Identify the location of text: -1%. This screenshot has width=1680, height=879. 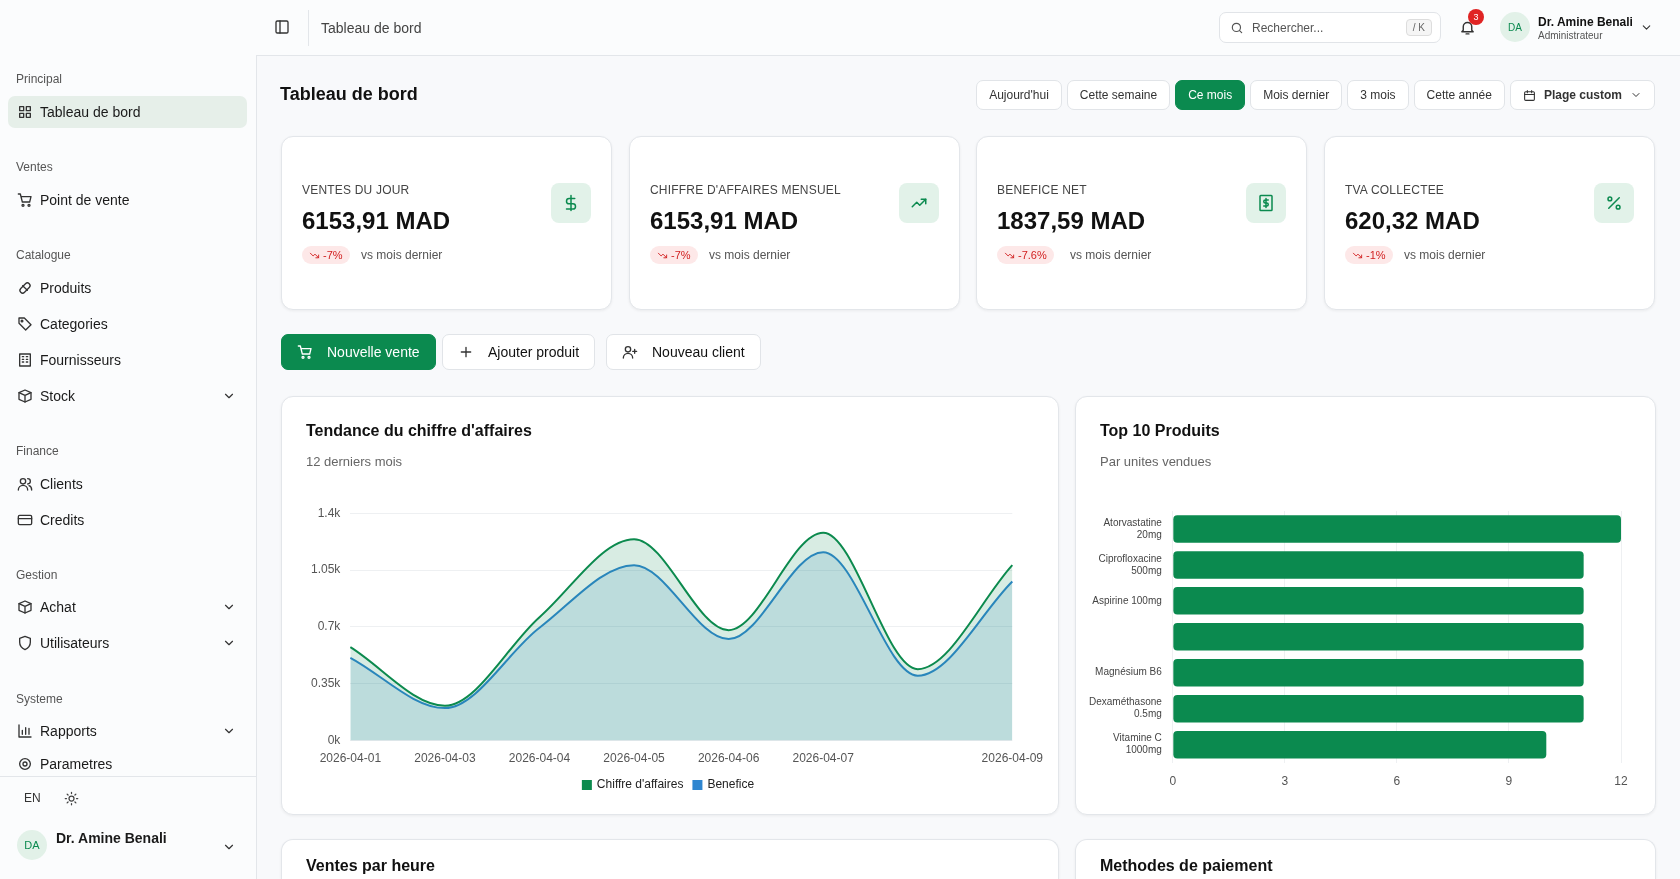
(1376, 255).